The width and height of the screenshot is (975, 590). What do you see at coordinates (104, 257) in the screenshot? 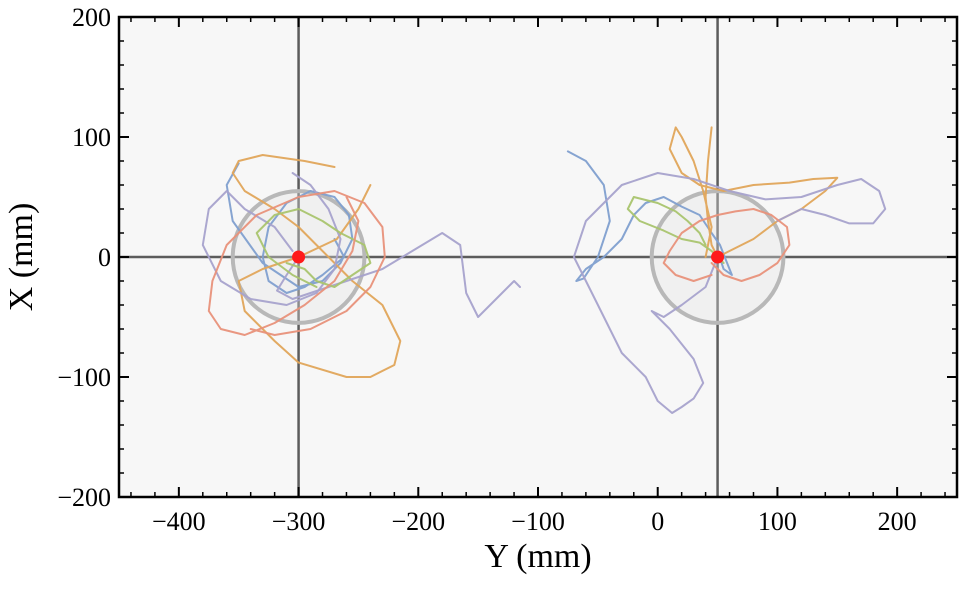
I see `y-tick-label: 0` at bounding box center [104, 257].